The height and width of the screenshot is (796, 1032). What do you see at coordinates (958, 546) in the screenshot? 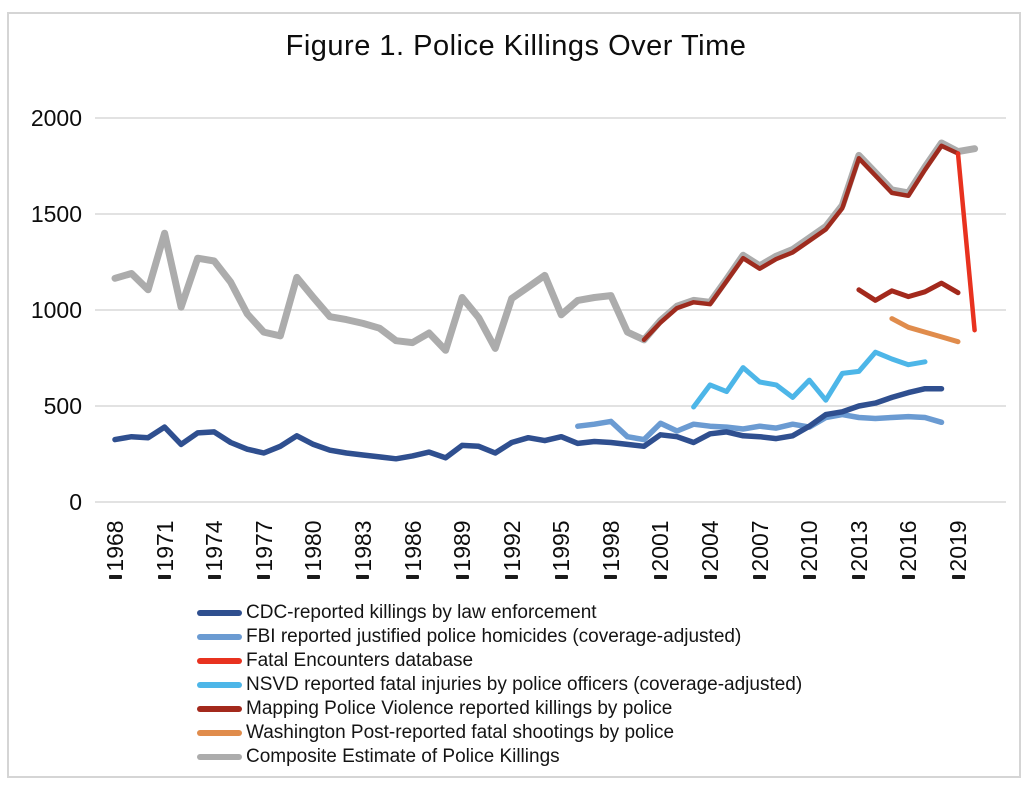
I see `x-axis-tick-label: 2019` at bounding box center [958, 546].